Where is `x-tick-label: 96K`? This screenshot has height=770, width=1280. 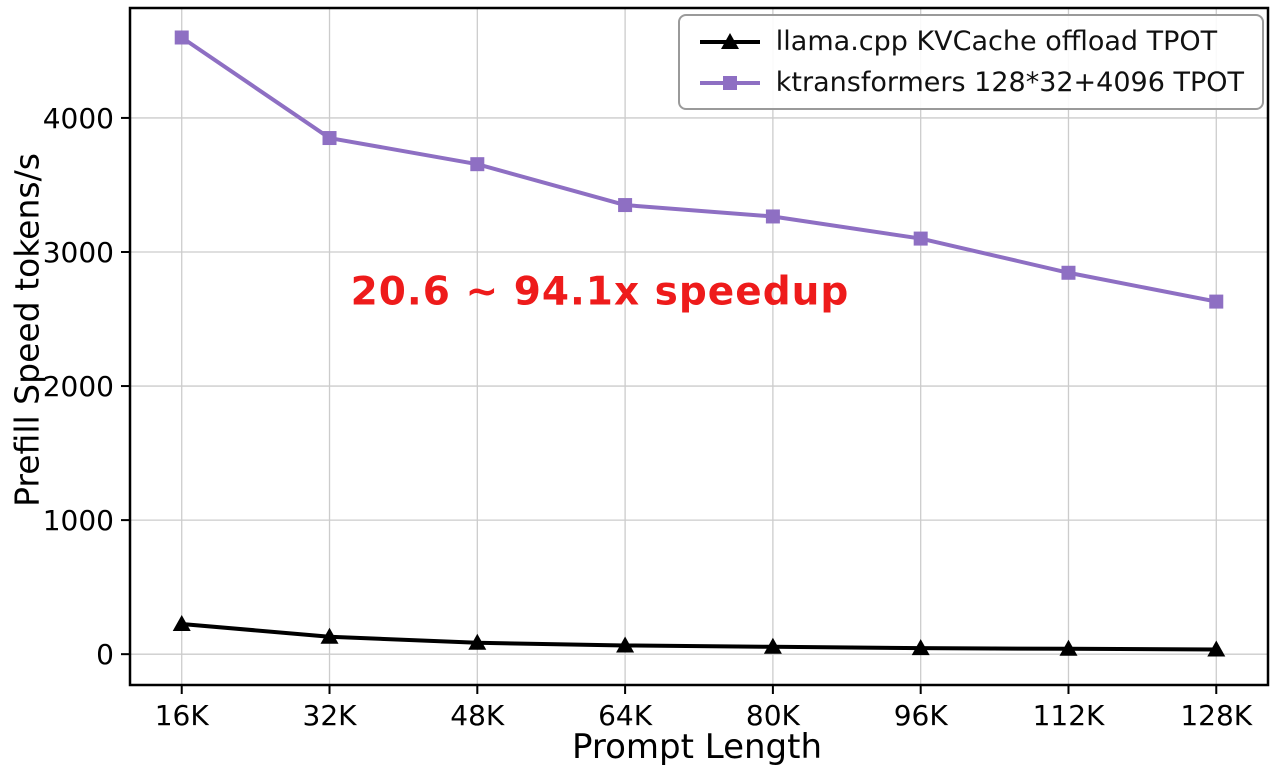
x-tick-label: 96K is located at coordinates (921, 715).